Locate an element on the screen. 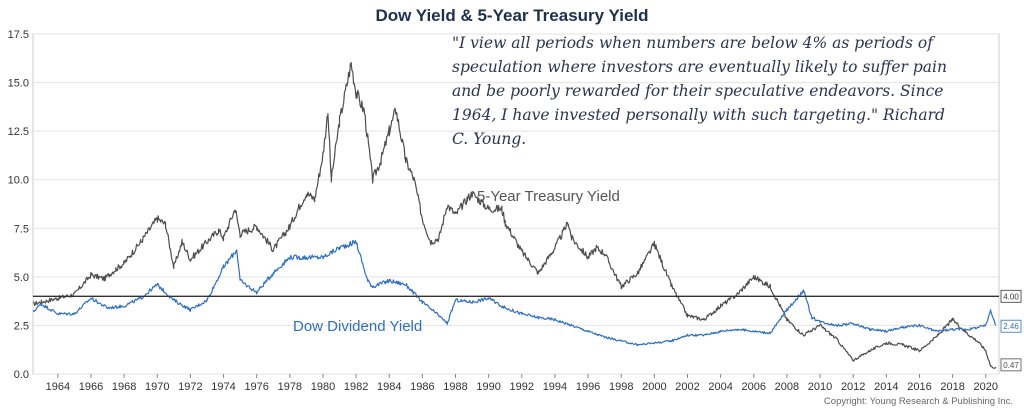 The height and width of the screenshot is (410, 1024). x-tick-label: 1978 is located at coordinates (290, 387).